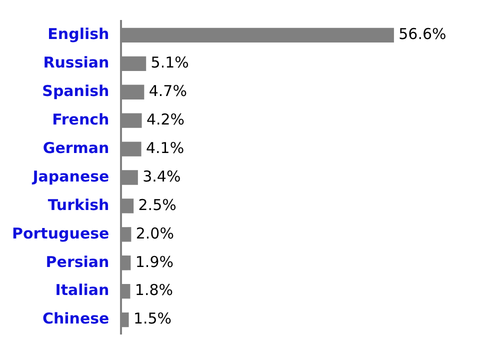 The image size is (478, 355). What do you see at coordinates (76, 147) in the screenshot?
I see `y-tick-label: German` at bounding box center [76, 147].